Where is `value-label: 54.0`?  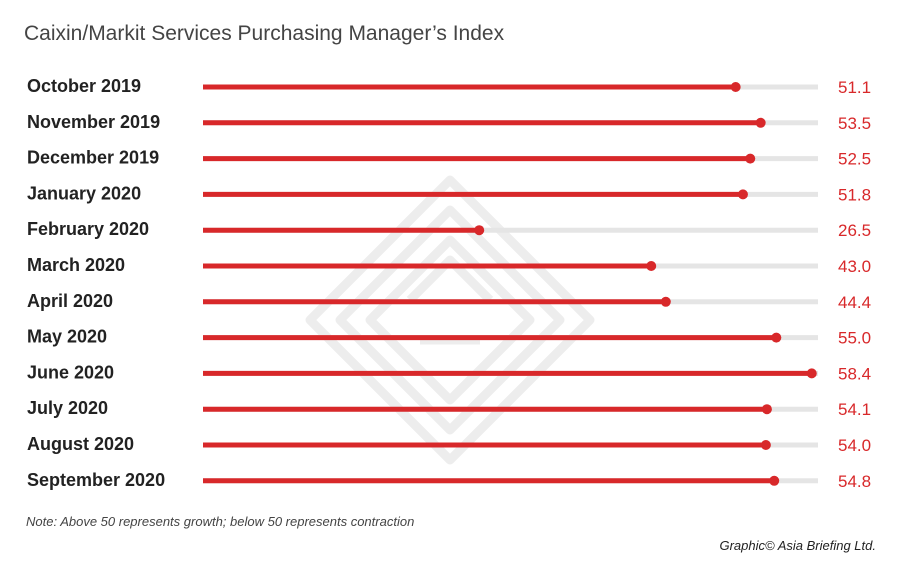 value-label: 54.0 is located at coordinates (854, 445).